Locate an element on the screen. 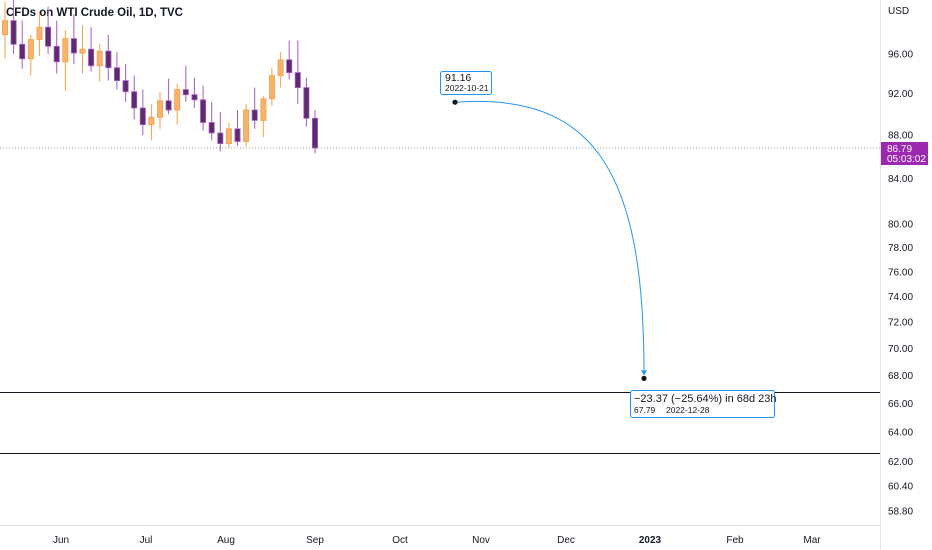 Image resolution: width=932 pixels, height=550 pixels. price-tick-label: 68.00 is located at coordinates (900, 376).